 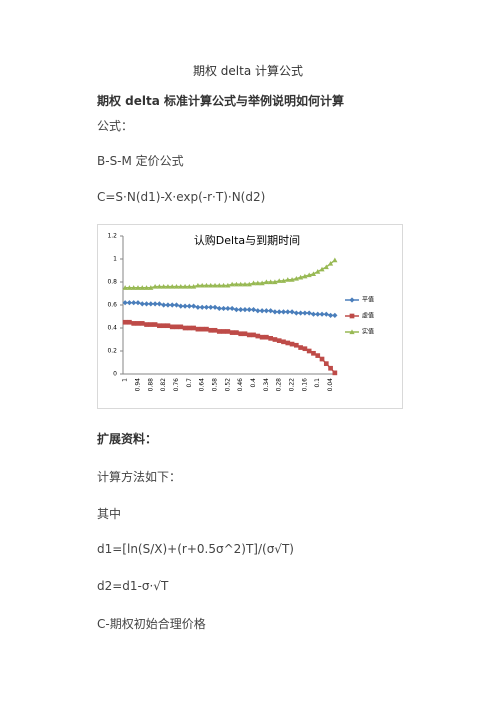 What do you see at coordinates (304, 385) in the screenshot?
I see `x-tick-label: 0.16` at bounding box center [304, 385].